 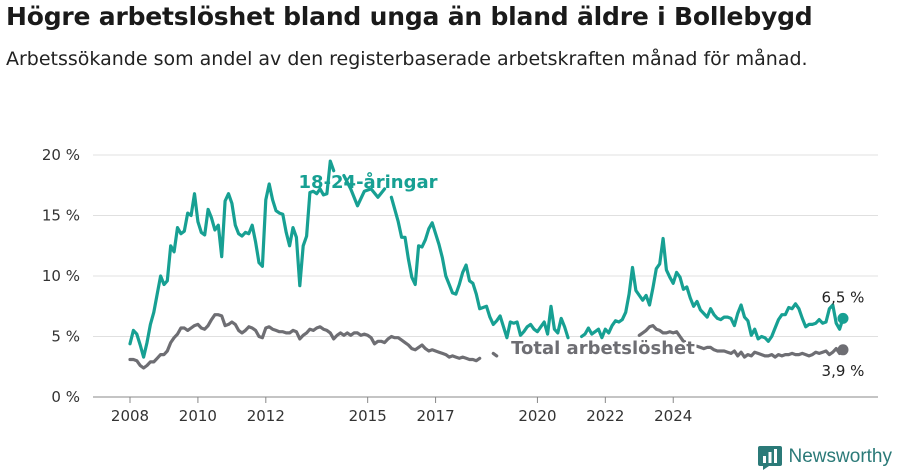 What do you see at coordinates (61, 276) in the screenshot?
I see `y-tick-label: 10 %` at bounding box center [61, 276].